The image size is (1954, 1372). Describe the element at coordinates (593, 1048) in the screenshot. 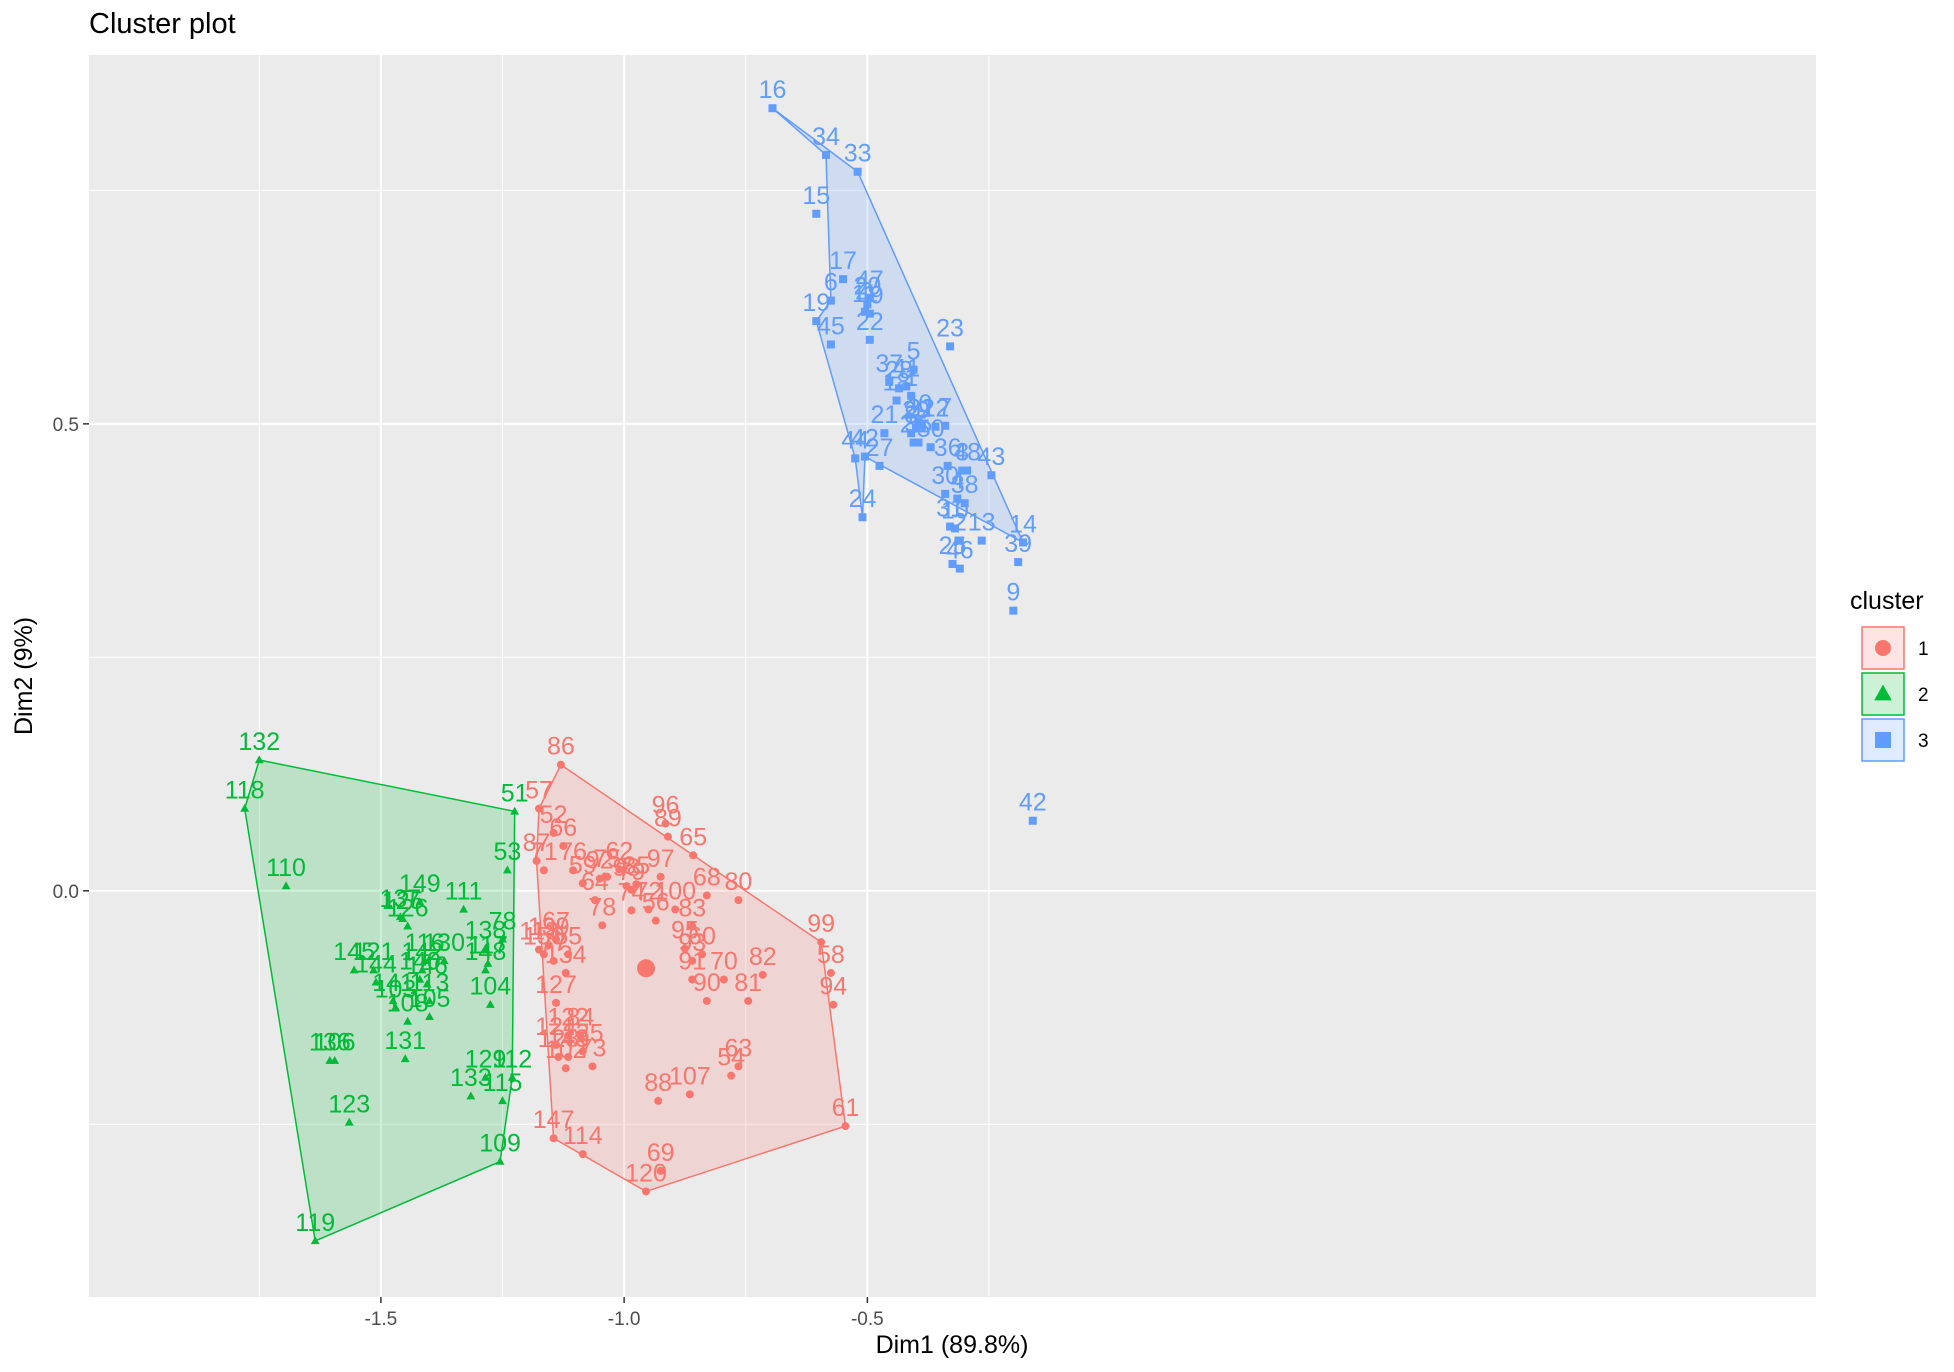

I see `cluster-1-point-label: 73` at that location.